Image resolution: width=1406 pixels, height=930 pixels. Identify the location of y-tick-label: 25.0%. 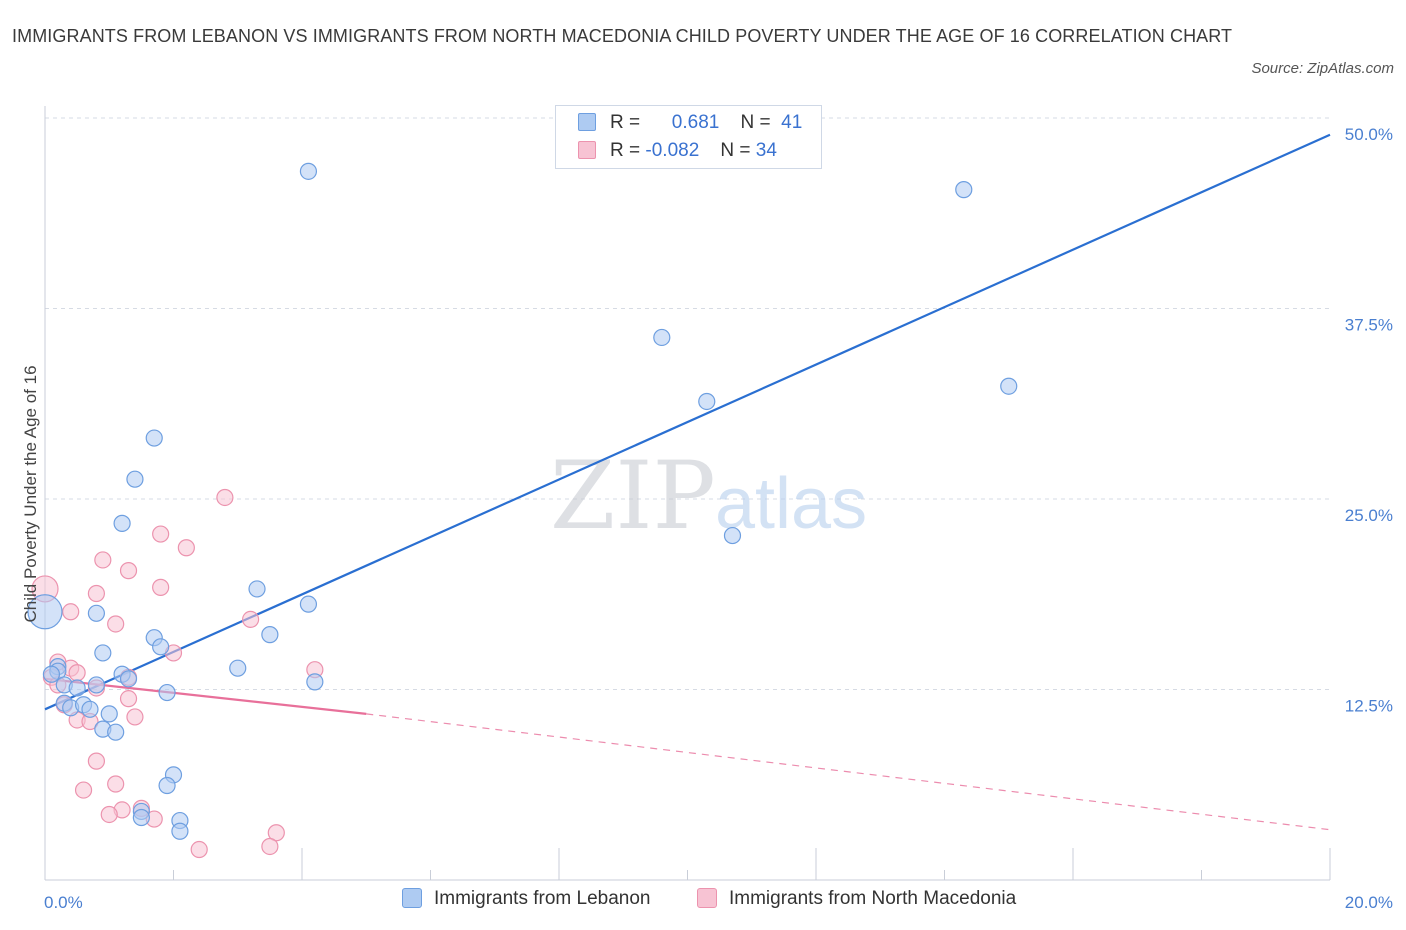
(1369, 515).